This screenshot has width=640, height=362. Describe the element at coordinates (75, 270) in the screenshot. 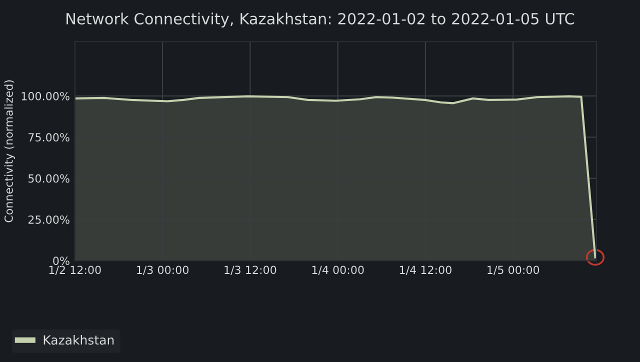

I see `x-tick-label: 1/2 12:00` at that location.